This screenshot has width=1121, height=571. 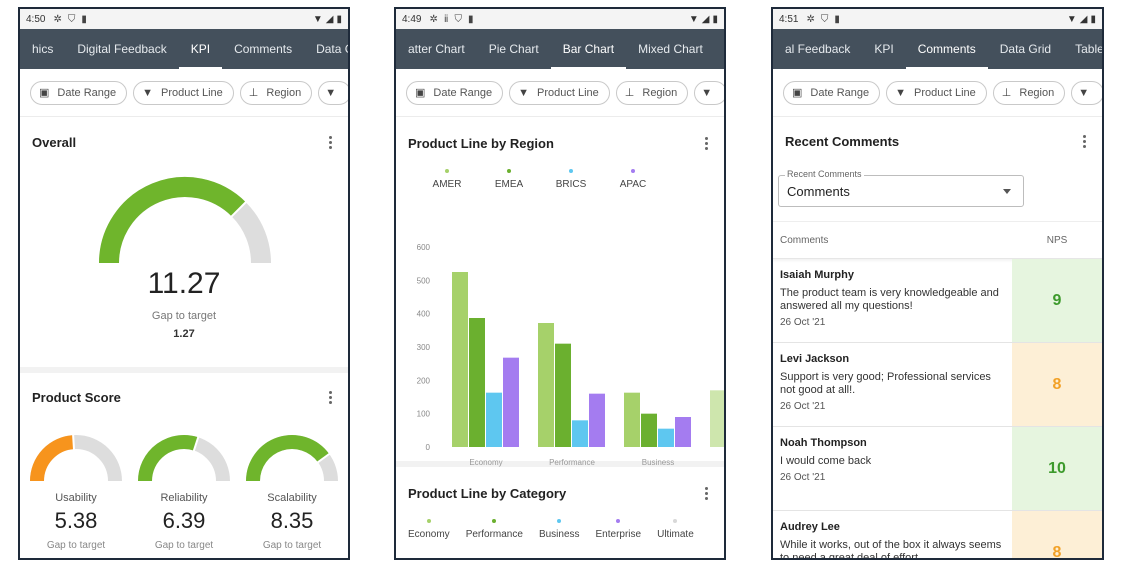 I want to click on reliability-gauge-arc, so click(x=184, y=458).